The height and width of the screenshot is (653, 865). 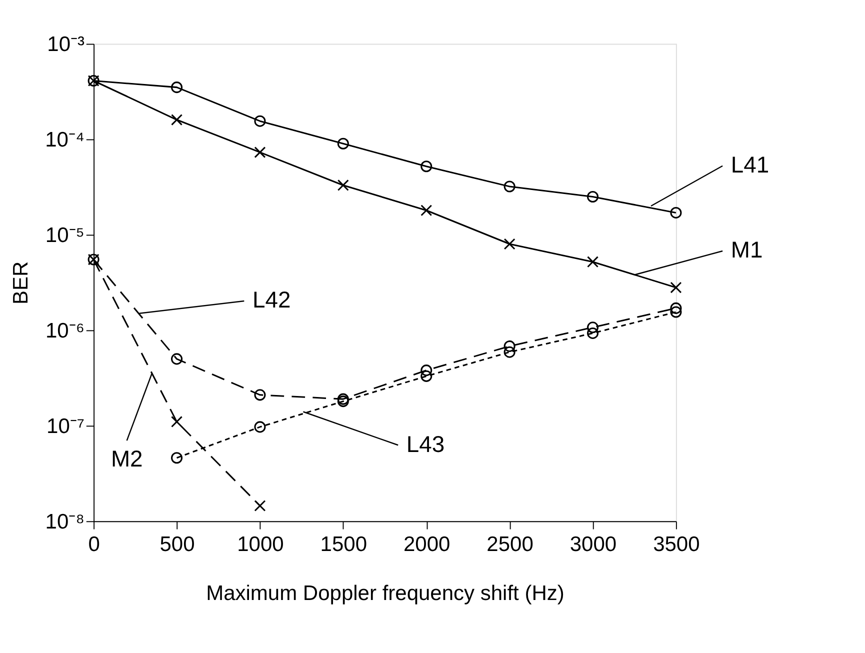 I want to click on annotation: M2, so click(x=126, y=458).